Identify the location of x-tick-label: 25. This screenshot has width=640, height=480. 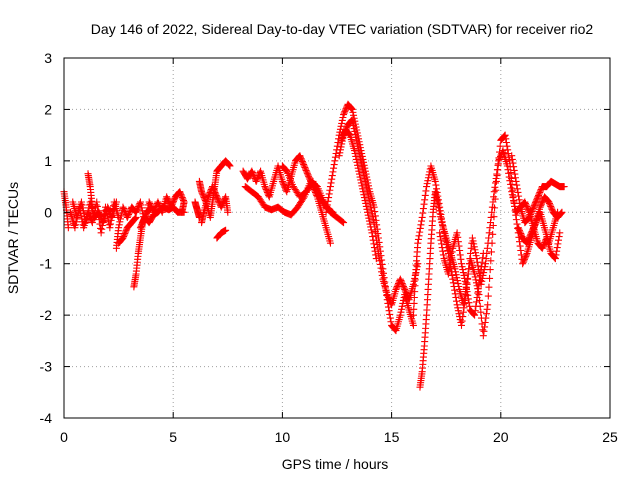
(610, 437).